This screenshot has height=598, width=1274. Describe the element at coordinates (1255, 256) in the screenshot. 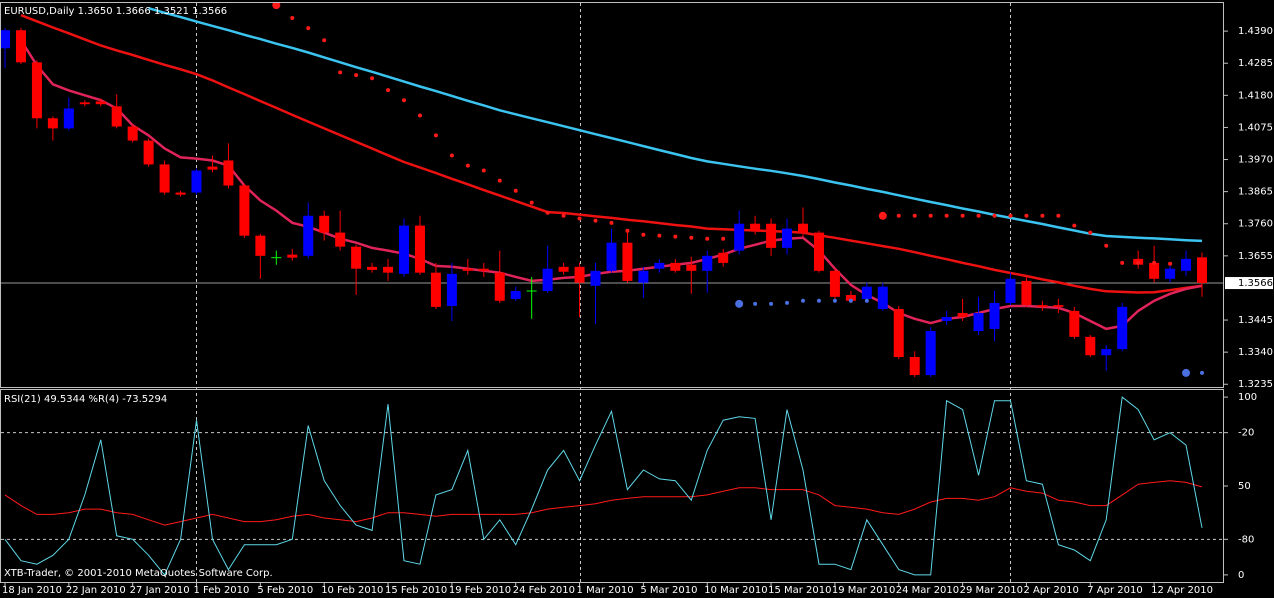

I see `y-tick-label: 1.3655` at that location.